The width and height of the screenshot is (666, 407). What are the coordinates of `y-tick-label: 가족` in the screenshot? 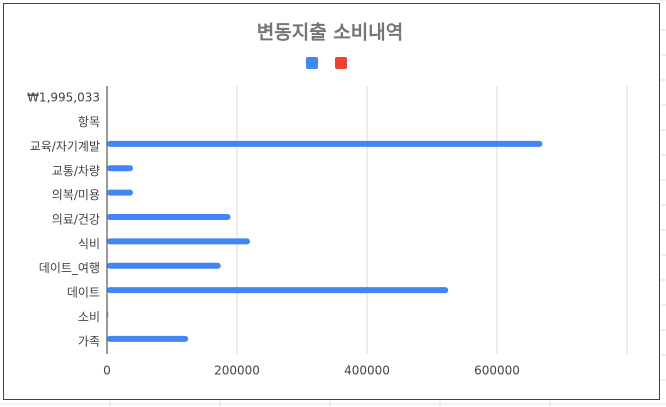 It's located at (89, 341).